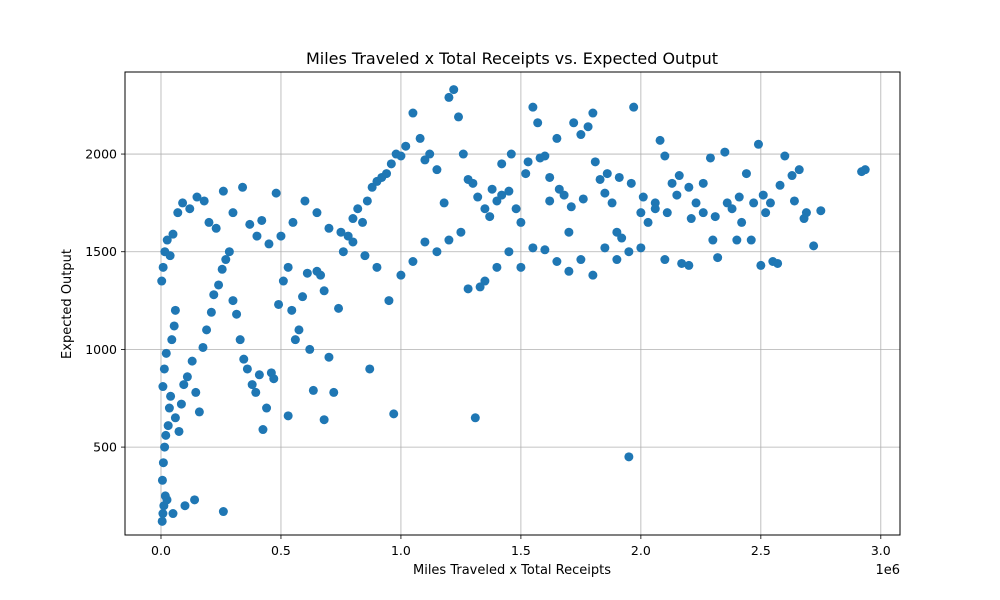  I want to click on x-tick-label: 2.5, so click(761, 550).